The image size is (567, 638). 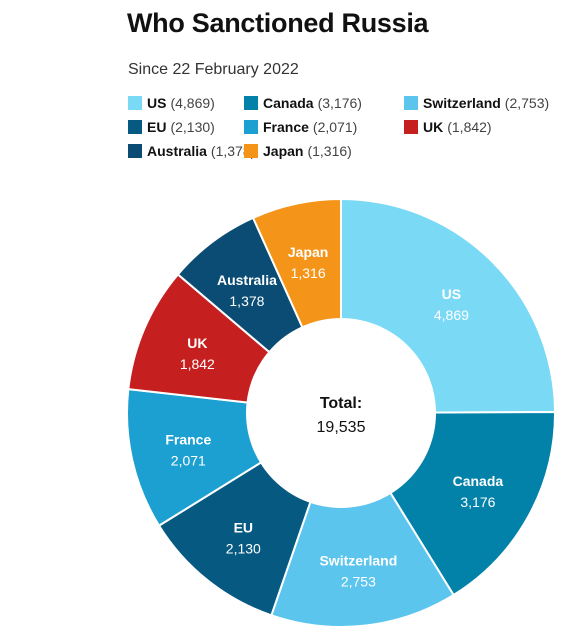 What do you see at coordinates (469, 127) in the screenshot?
I see `legend-value: (1,842)` at bounding box center [469, 127].